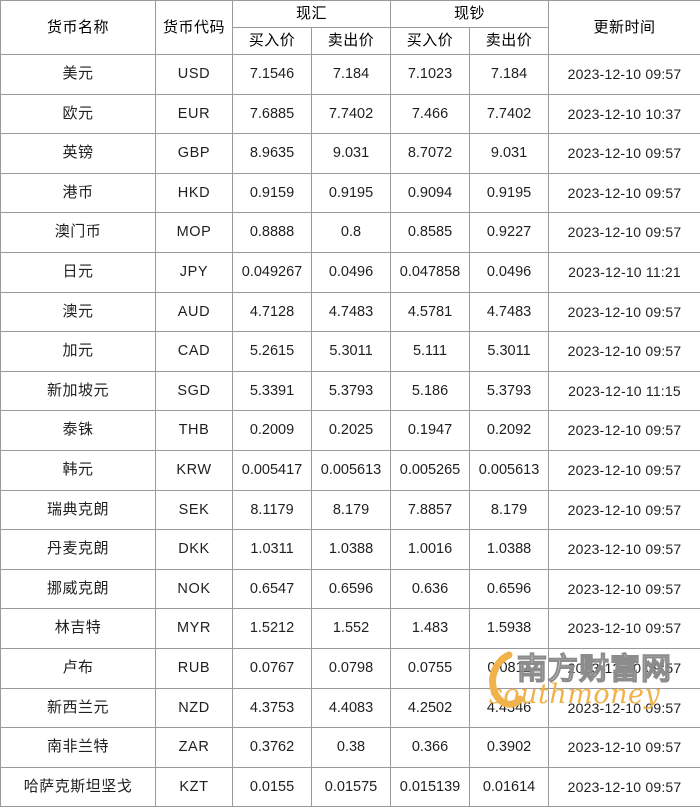 The width and height of the screenshot is (700, 807). I want to click on cell-spot-buy: 0.3762, so click(272, 748).